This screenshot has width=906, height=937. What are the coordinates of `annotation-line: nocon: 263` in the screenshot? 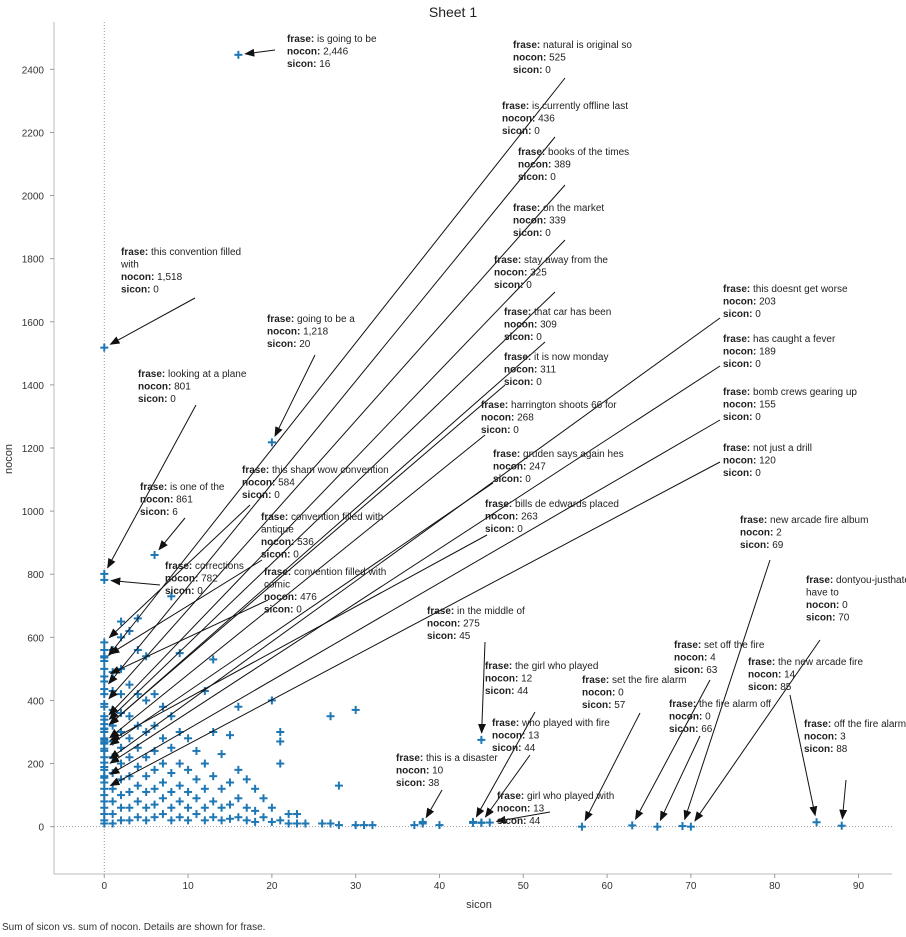 It's located at (511, 517).